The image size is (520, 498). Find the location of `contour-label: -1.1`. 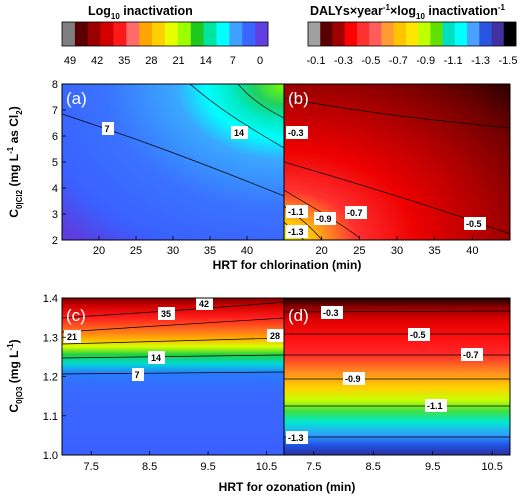

contour-label: -1.1 is located at coordinates (296, 212).